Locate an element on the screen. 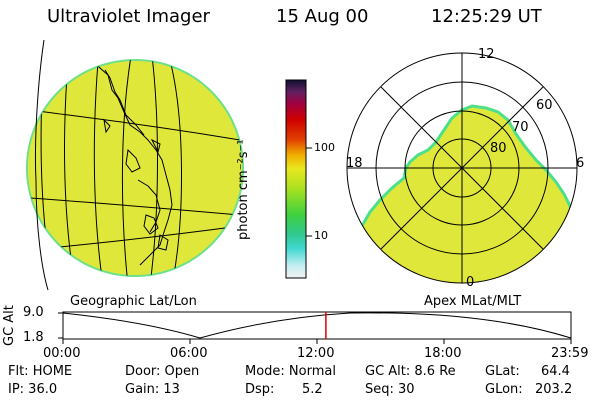 This screenshot has width=600, height=400. polar-panel-label: Apex MLat/MLT is located at coordinates (473, 301).